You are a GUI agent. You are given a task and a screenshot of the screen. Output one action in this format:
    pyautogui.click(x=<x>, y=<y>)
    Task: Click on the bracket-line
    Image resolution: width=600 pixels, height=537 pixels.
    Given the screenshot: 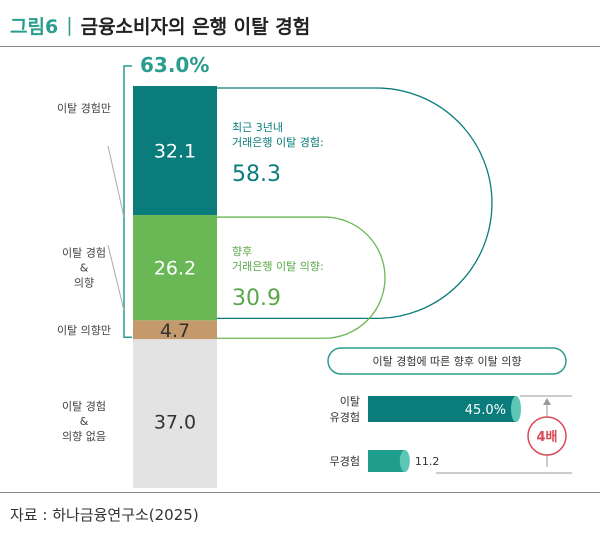 What is the action you would take?
    pyautogui.click(x=127, y=202)
    